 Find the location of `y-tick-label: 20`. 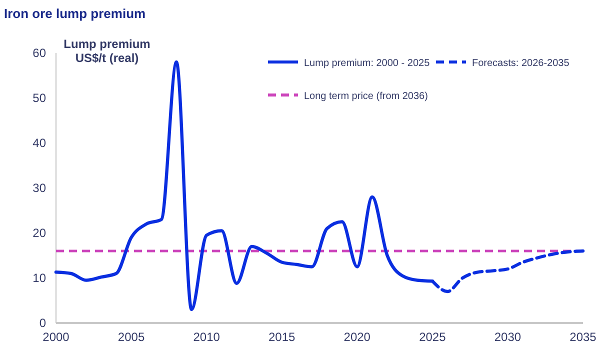

y-tick-label: 20 is located at coordinates (39, 233).